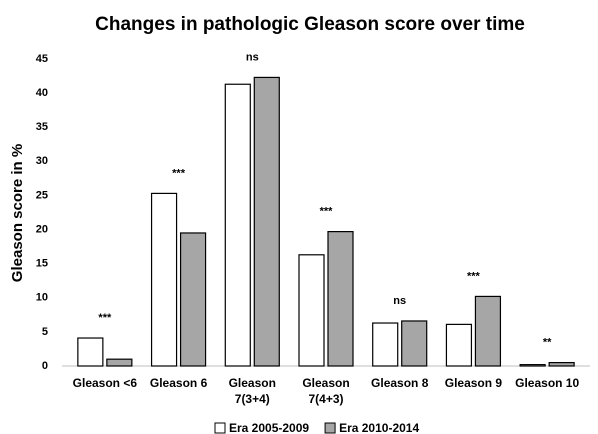 The width and height of the screenshot is (598, 434). Describe the element at coordinates (45, 366) in the screenshot. I see `y-tick-label: 0` at that location.